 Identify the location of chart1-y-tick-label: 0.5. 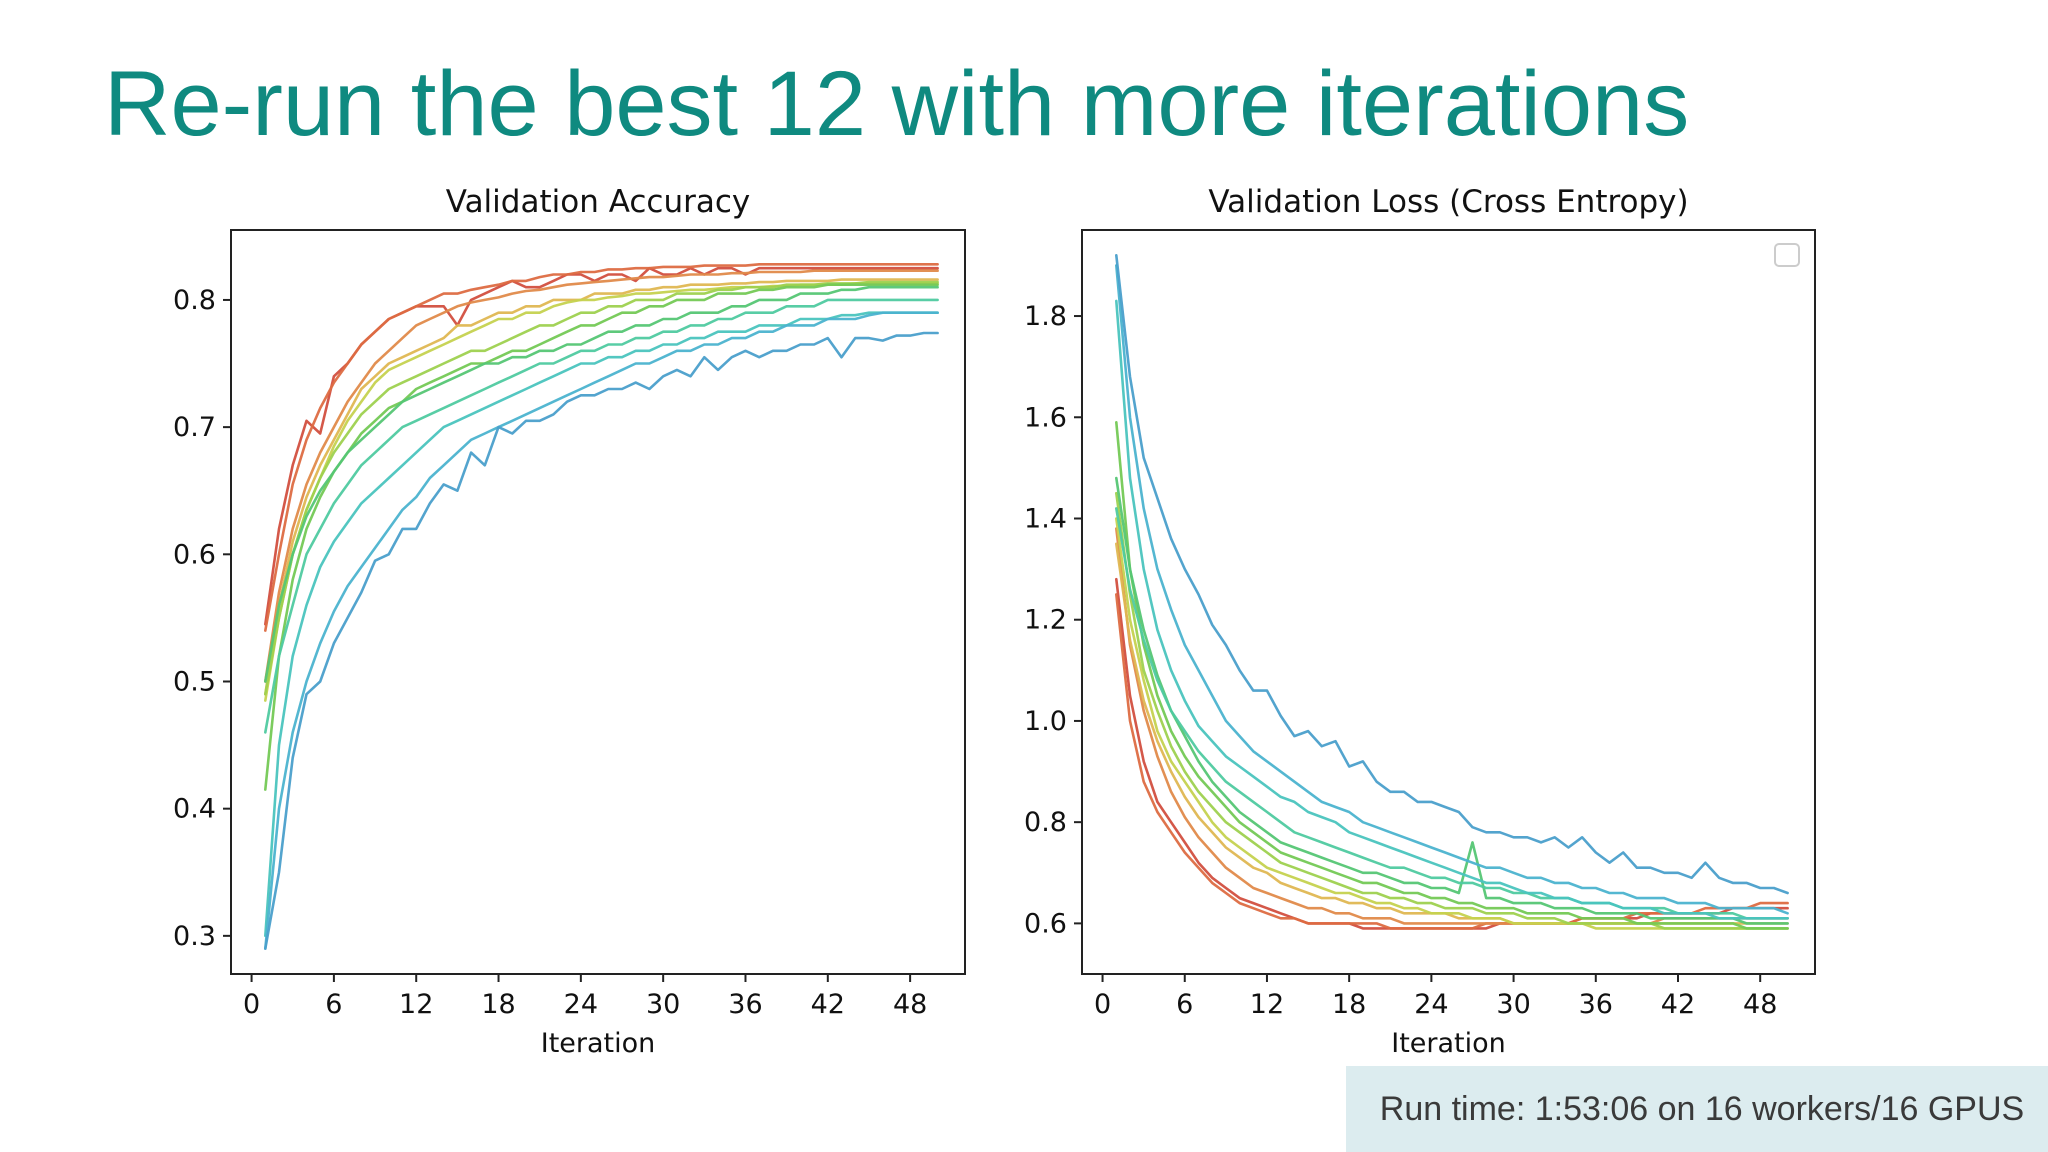
(194, 681).